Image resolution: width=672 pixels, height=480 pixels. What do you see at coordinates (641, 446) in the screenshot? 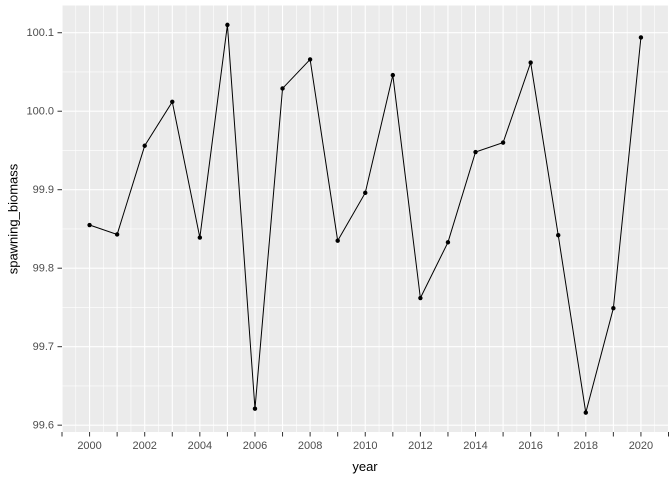
I see `x-tick-label: 2020` at bounding box center [641, 446].